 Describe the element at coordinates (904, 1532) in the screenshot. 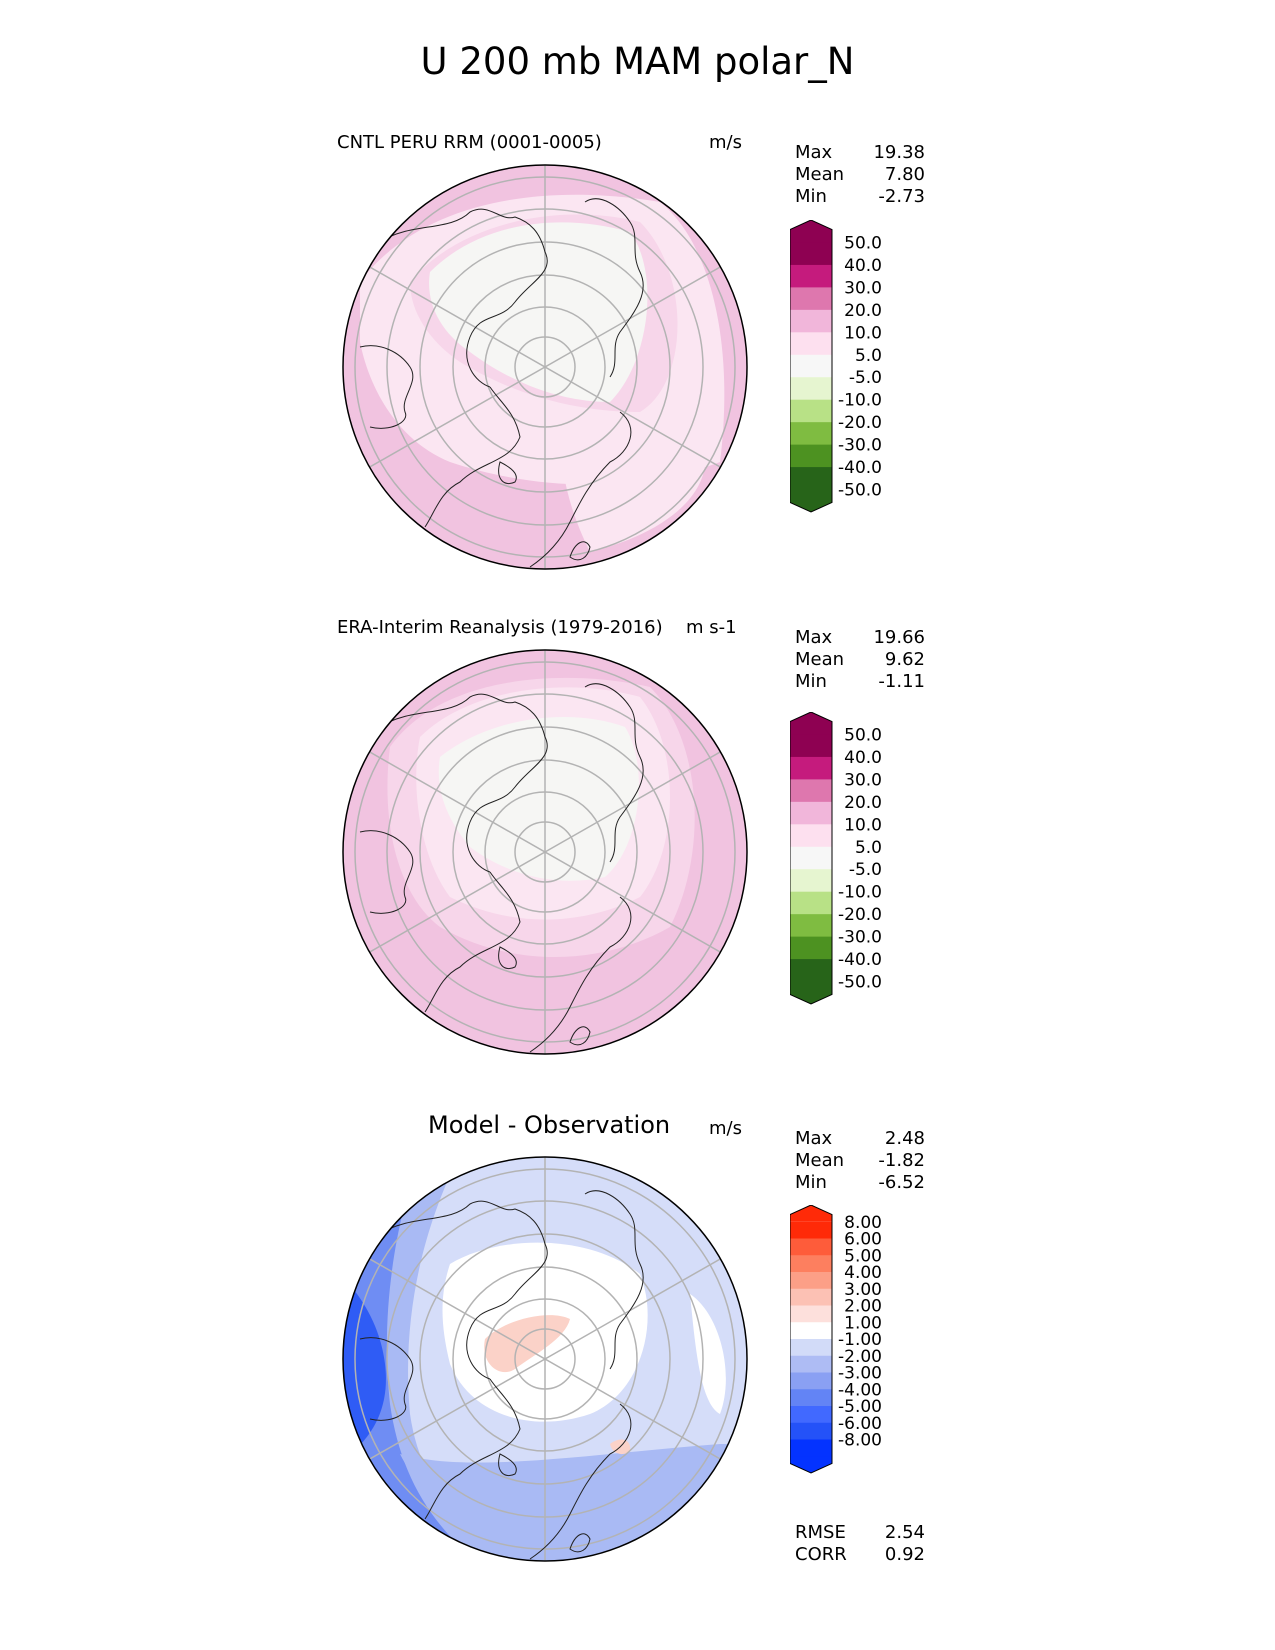

I see `rmse-value: 2.54` at that location.